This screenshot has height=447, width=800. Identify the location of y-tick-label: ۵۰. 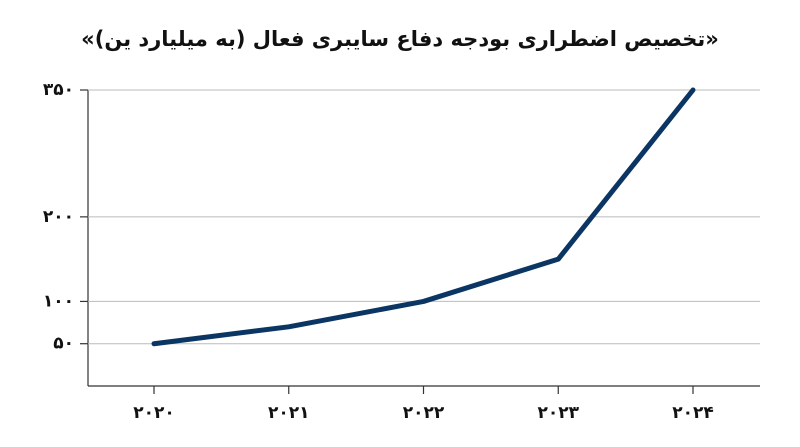
(63, 344).